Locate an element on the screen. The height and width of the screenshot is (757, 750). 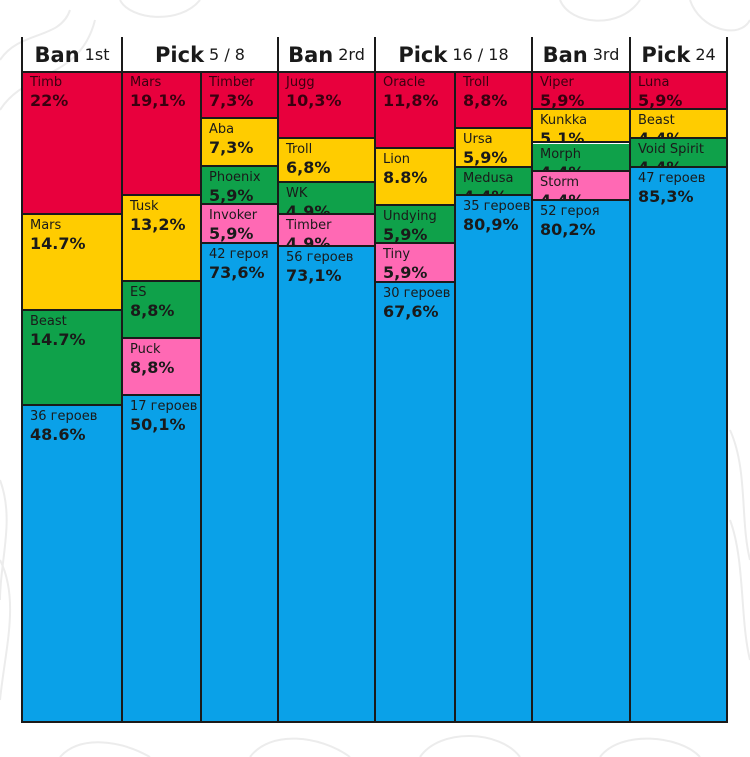
segment-label: Kunkka is located at coordinates (564, 121).